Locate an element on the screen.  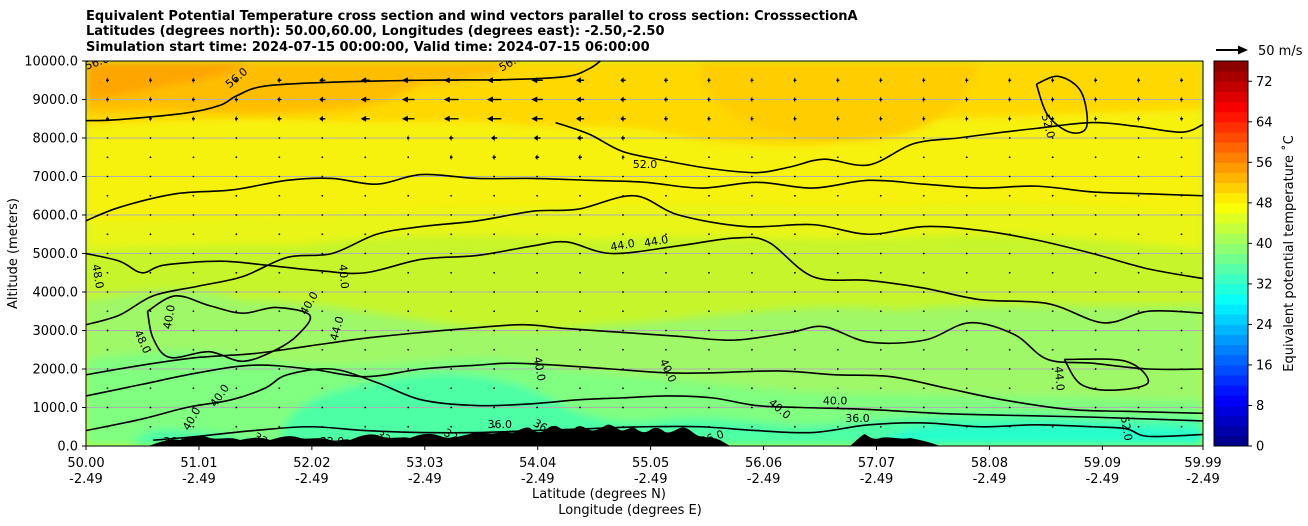
colorbar-tick-label: 40 is located at coordinates (1264, 244).